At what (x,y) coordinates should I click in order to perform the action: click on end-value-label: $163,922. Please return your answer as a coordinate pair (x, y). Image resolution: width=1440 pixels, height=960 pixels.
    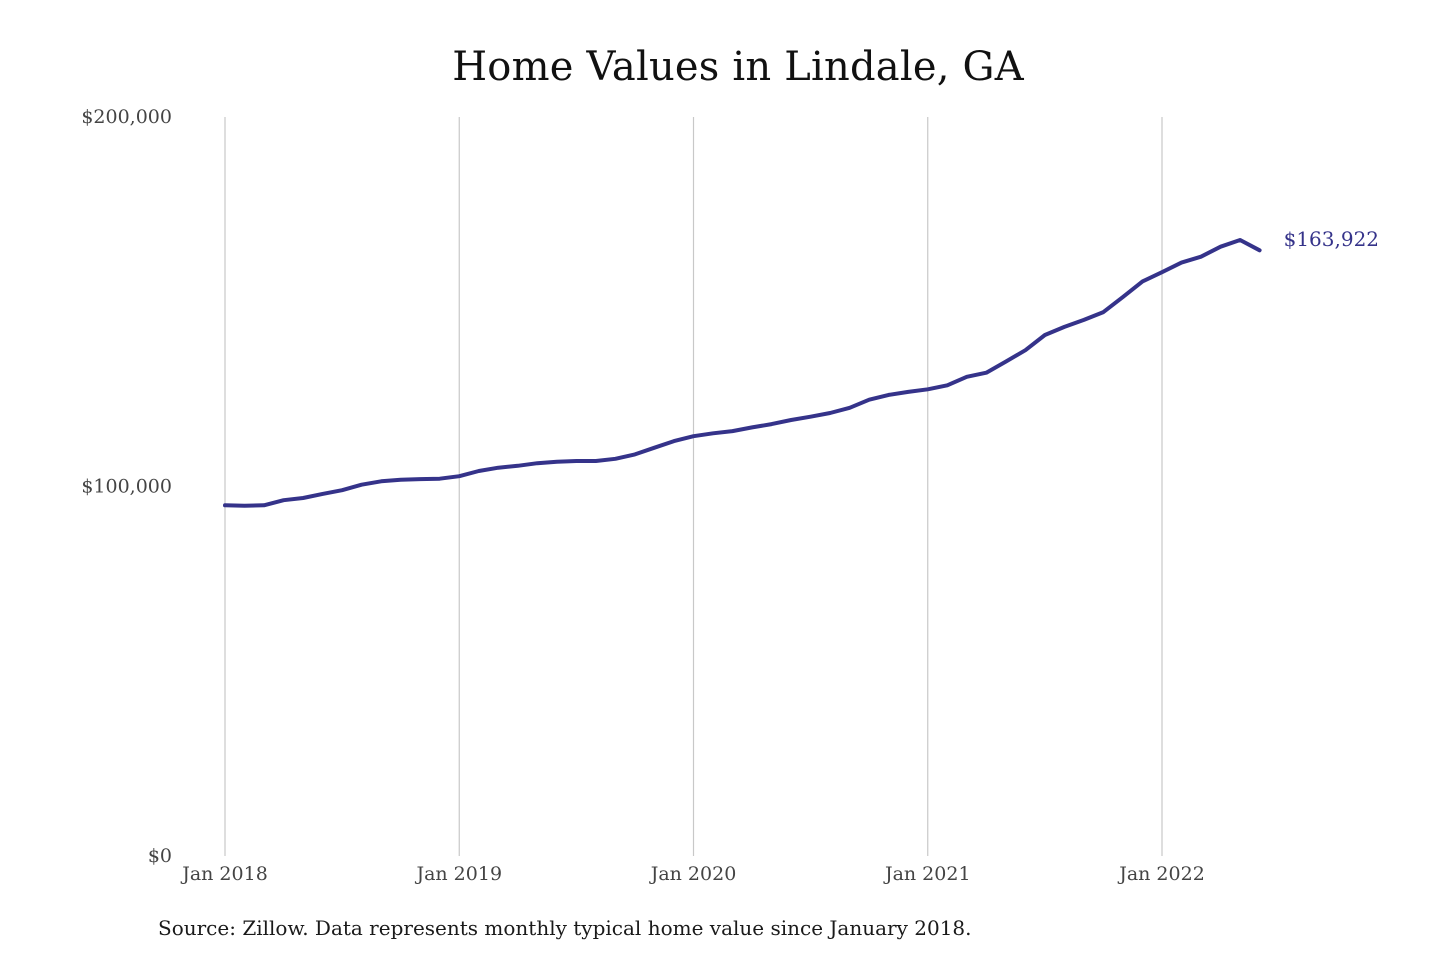
    Looking at the image, I should click on (1331, 239).